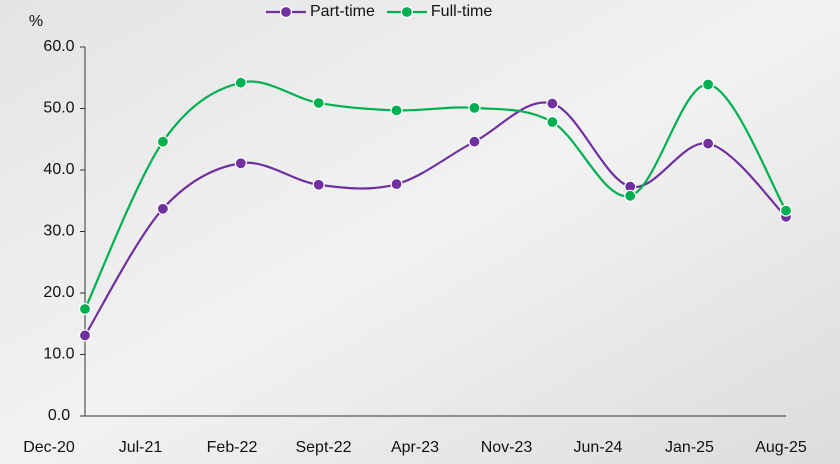 The image size is (840, 464). What do you see at coordinates (689, 447) in the screenshot?
I see `x-tick-label: Jan-25` at bounding box center [689, 447].